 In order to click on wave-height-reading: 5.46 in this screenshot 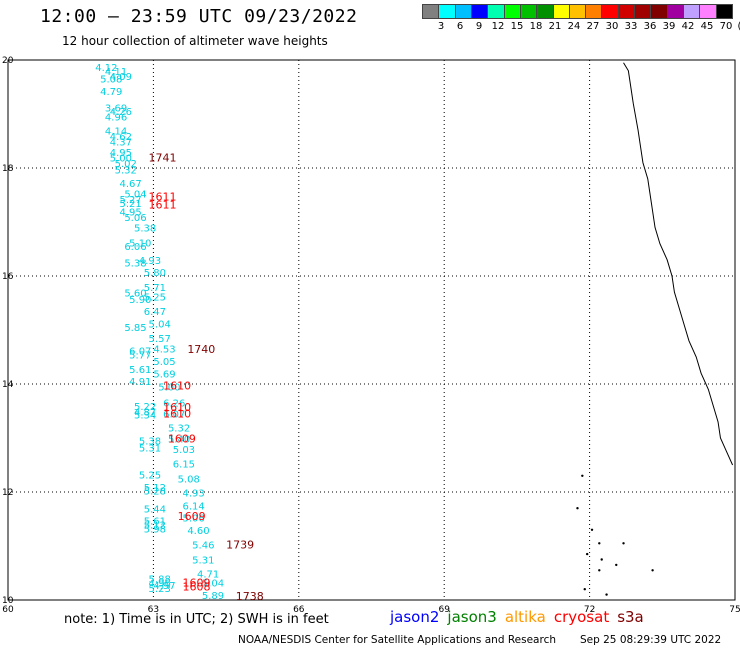, I will do `click(203, 546)`.